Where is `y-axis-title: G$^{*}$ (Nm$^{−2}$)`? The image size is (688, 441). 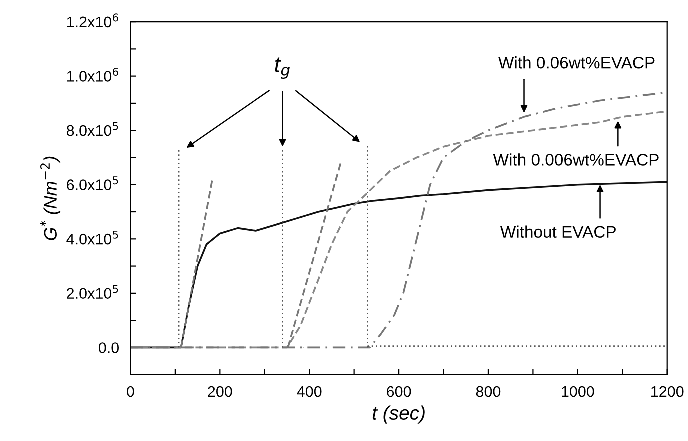 y-axis-title: G$^{*}$ (Nm$^{−2}$) is located at coordinates (50, 198).